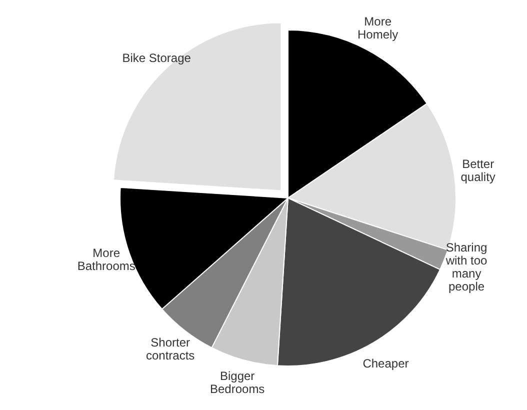 Image resolution: width=527 pixels, height=410 pixels. I want to click on slice-label: Better quality, so click(478, 170).